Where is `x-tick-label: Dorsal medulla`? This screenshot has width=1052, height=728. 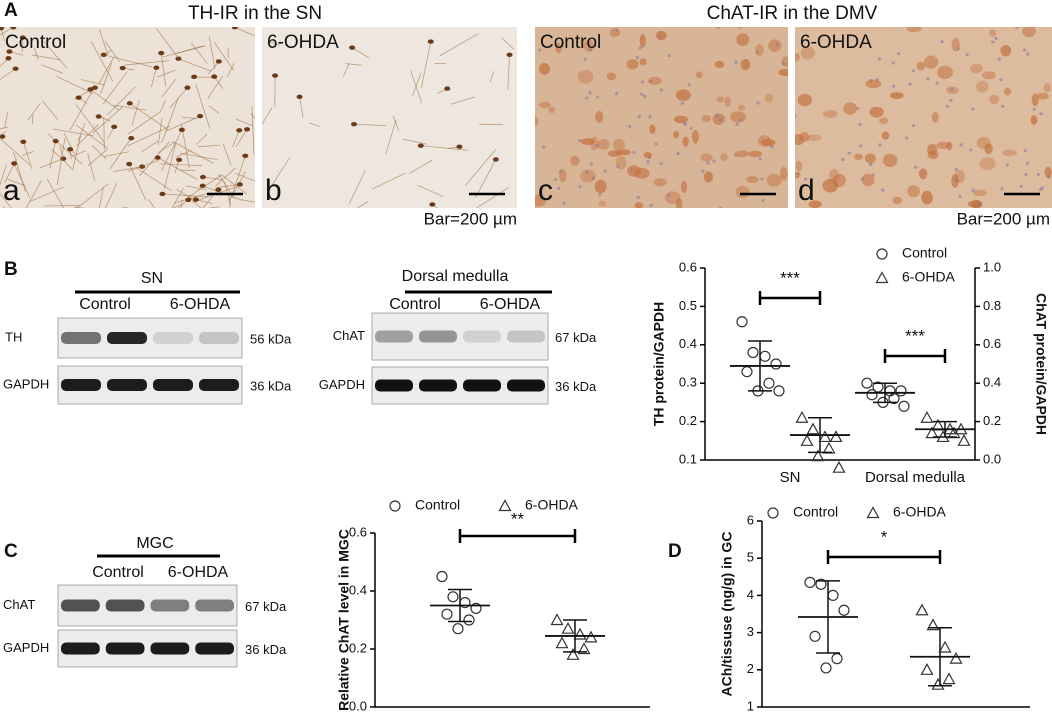 x-tick-label: Dorsal medulla is located at coordinates (915, 477).